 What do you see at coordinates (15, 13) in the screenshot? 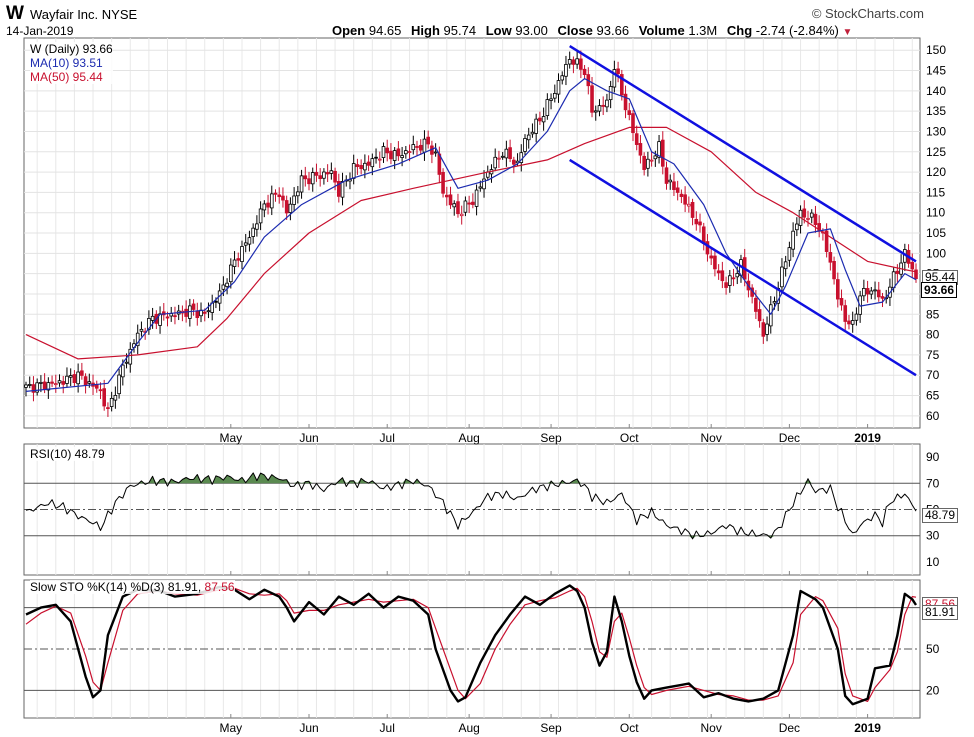
I see `ticker-symbol: W` at bounding box center [15, 13].